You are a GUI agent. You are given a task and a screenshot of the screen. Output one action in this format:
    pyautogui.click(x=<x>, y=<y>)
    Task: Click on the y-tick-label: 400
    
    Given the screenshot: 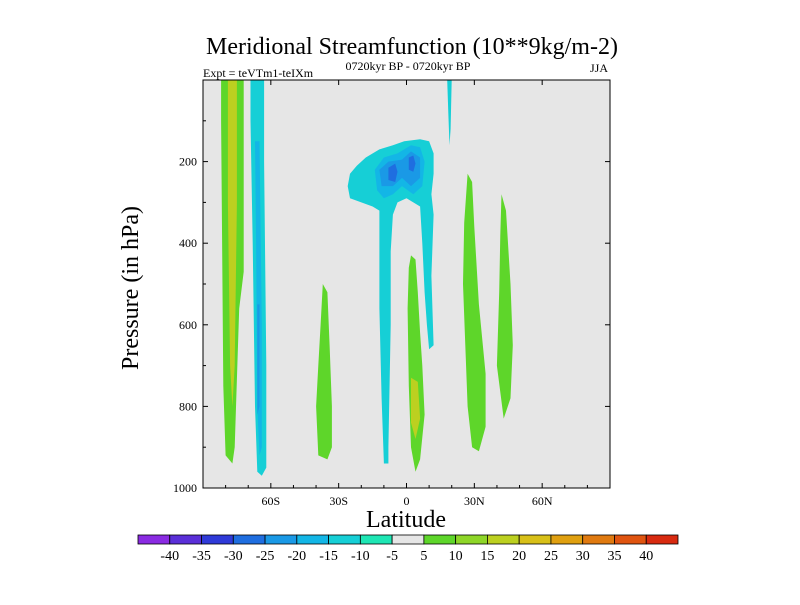 What is the action you would take?
    pyautogui.click(x=188, y=243)
    